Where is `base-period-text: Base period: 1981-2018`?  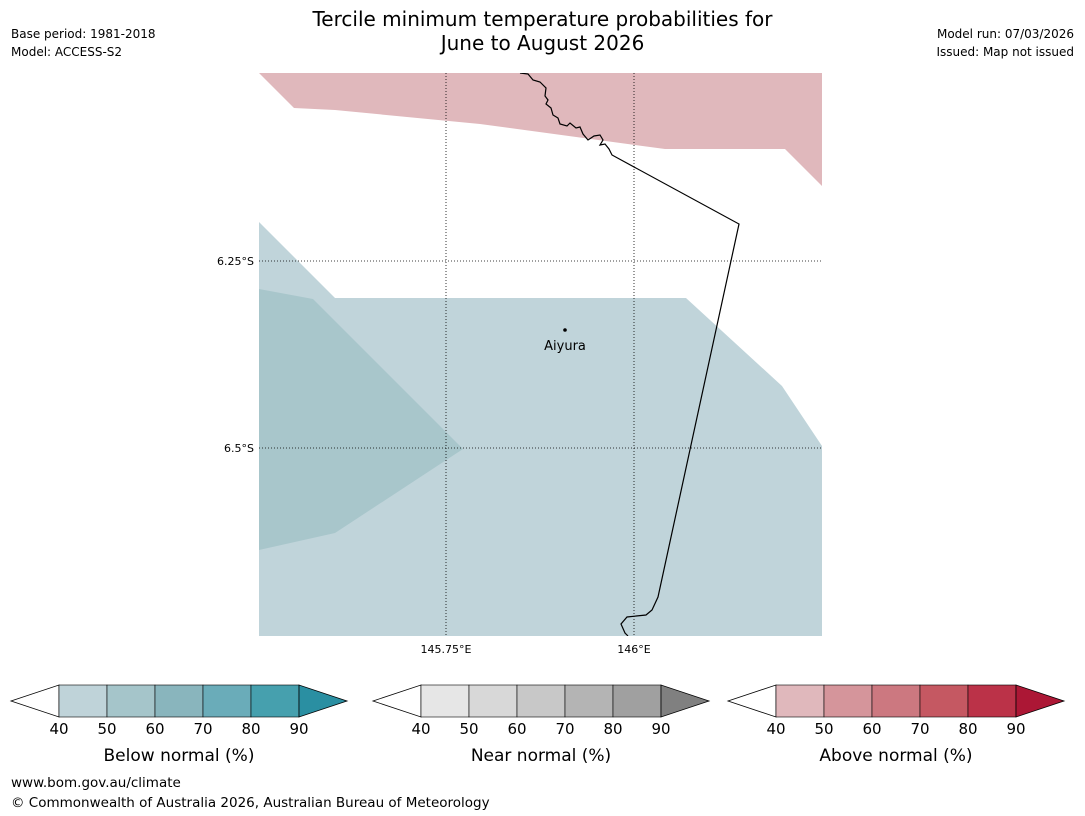 base-period-text: Base period: 1981-2018 is located at coordinates (83, 34).